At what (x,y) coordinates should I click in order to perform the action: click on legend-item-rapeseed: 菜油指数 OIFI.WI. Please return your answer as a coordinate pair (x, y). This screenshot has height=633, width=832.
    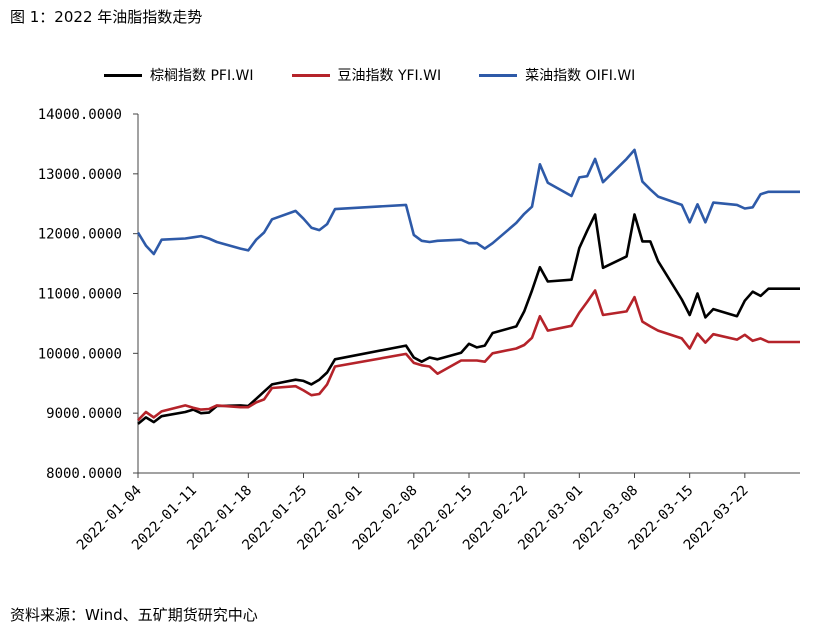
    Looking at the image, I should click on (557, 75).